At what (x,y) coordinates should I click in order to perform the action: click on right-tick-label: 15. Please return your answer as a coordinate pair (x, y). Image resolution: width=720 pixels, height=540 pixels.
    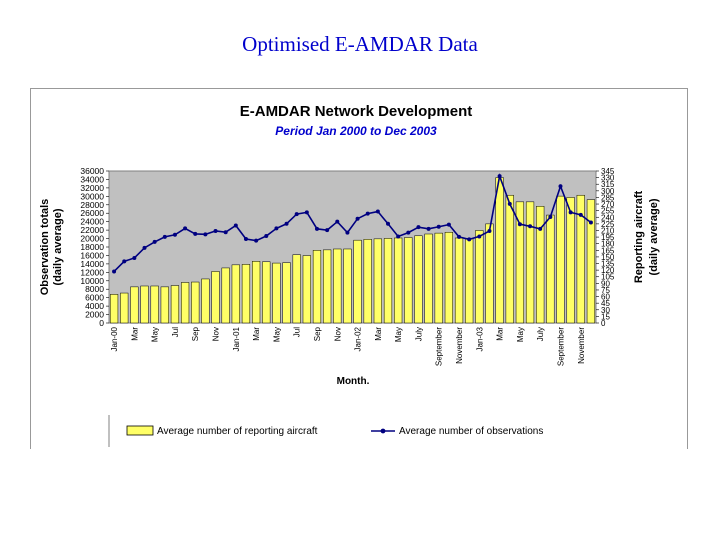
    Looking at the image, I should click on (605, 316).